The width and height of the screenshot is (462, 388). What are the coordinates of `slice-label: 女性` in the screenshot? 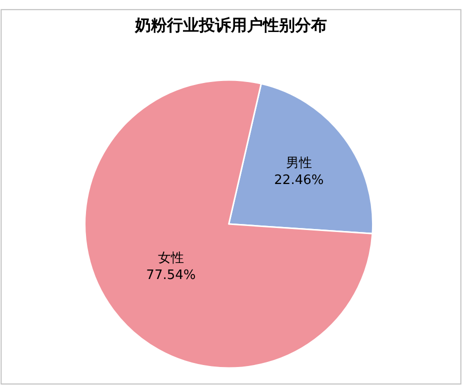 It's located at (171, 258).